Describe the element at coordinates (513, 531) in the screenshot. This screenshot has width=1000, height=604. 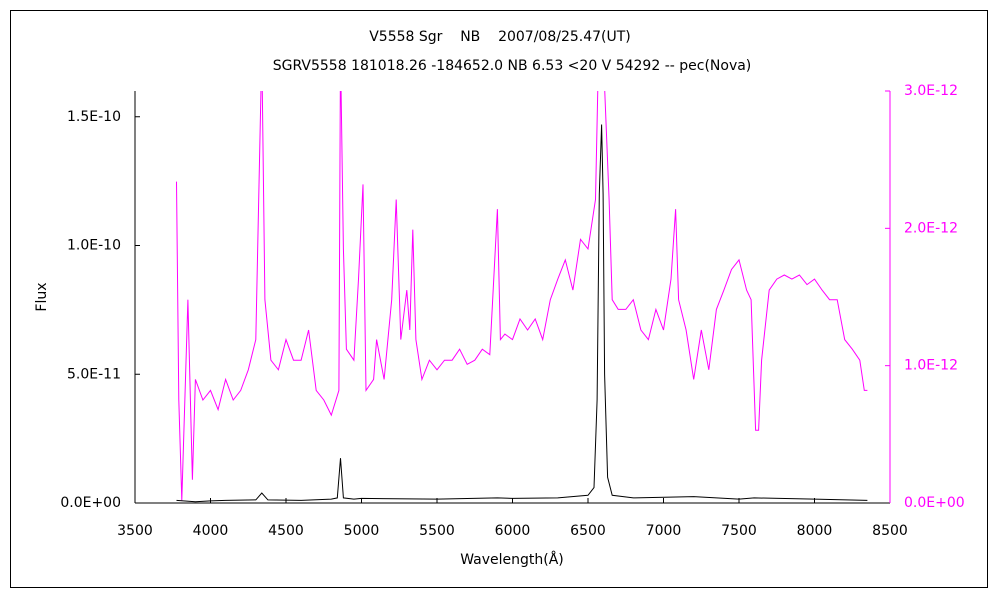
I see `x-tick-label: 6000` at that location.